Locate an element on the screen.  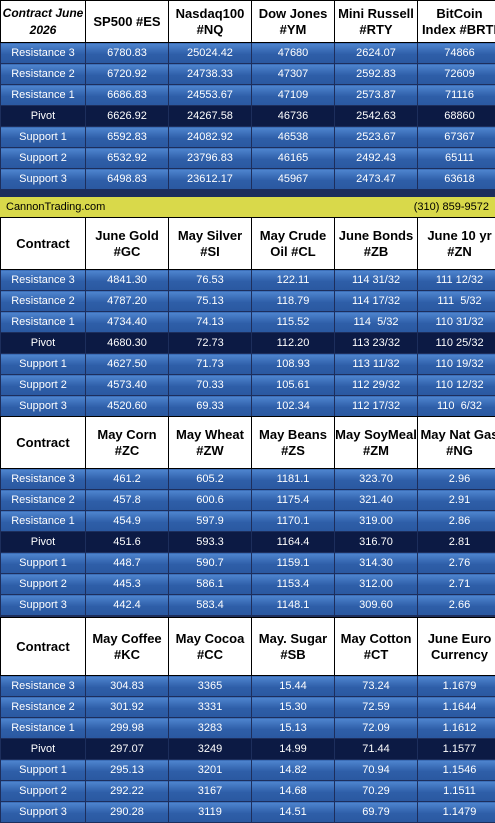
table-cell: 46736 is located at coordinates (293, 116).